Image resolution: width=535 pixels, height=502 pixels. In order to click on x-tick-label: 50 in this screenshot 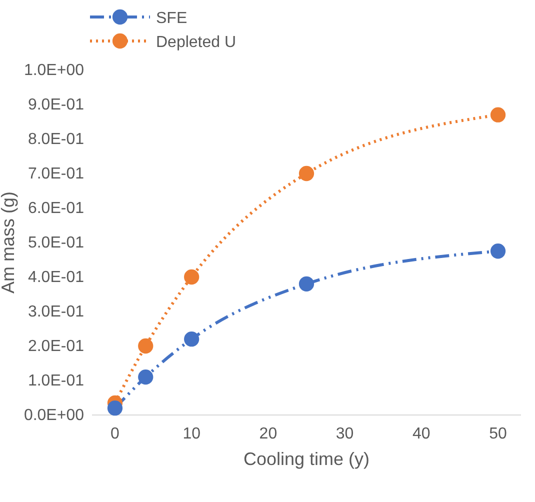, I will do `click(498, 433)`.